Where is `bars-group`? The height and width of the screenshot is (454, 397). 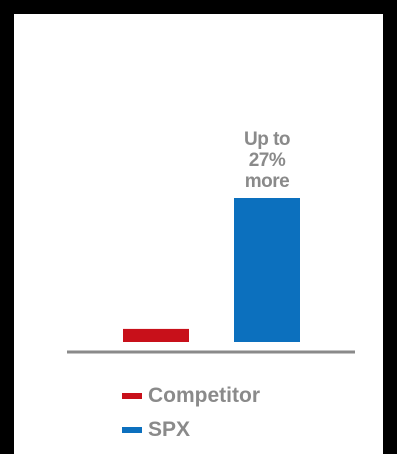 bars-group is located at coordinates (211, 270).